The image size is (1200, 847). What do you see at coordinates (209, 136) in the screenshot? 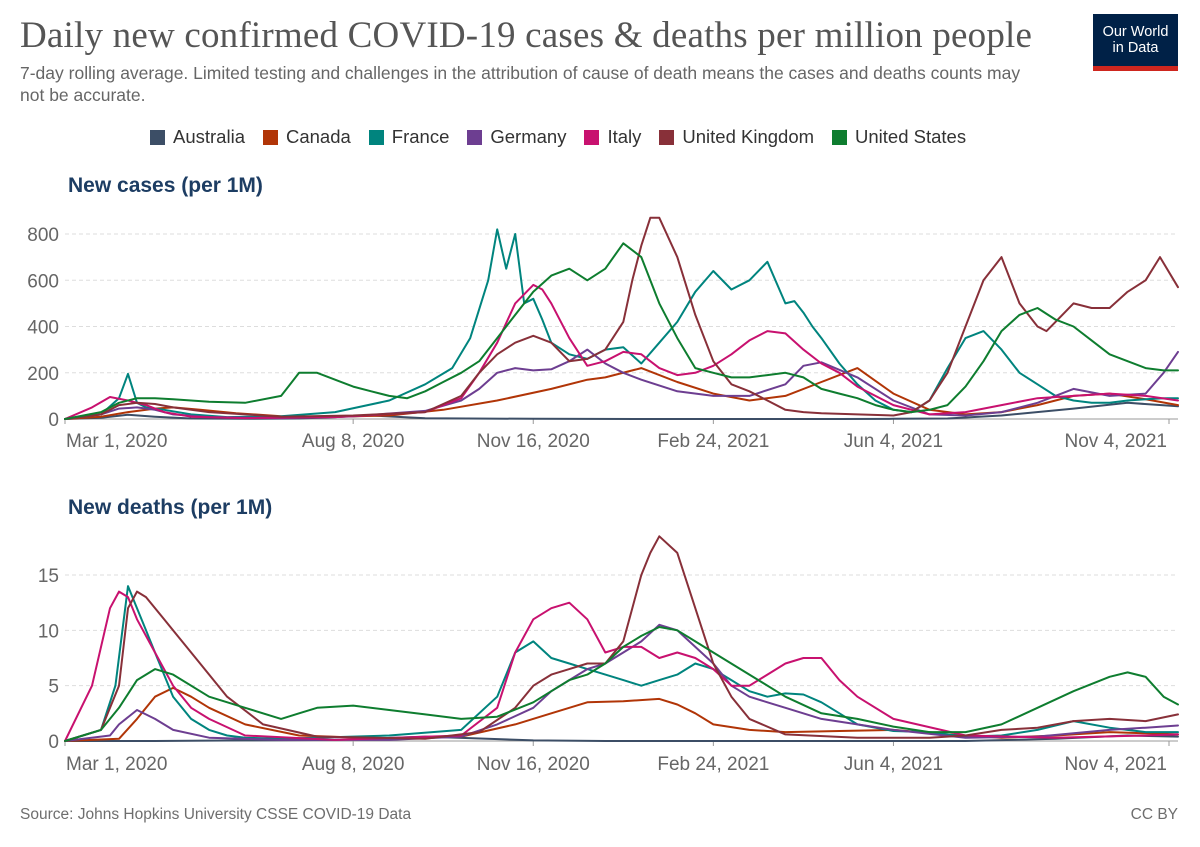
I see `legend-label: Australia` at bounding box center [209, 136].